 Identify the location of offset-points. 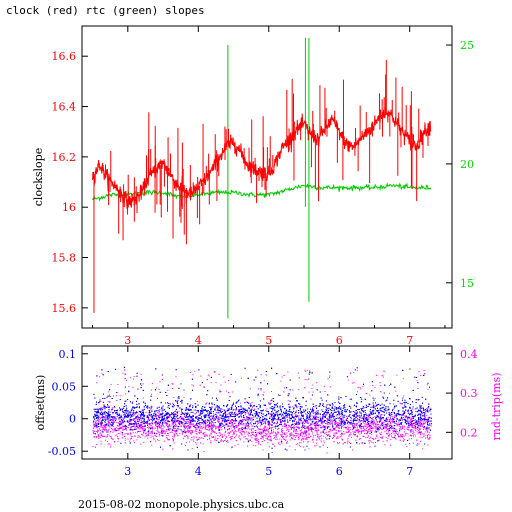
(262, 408).